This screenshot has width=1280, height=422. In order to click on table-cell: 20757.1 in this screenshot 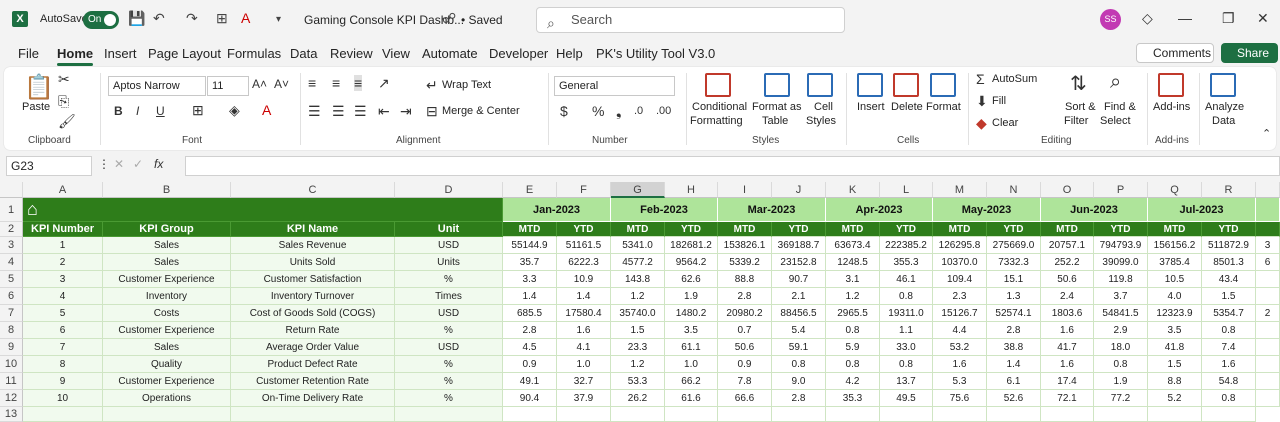, I will do `click(1067, 245)`.